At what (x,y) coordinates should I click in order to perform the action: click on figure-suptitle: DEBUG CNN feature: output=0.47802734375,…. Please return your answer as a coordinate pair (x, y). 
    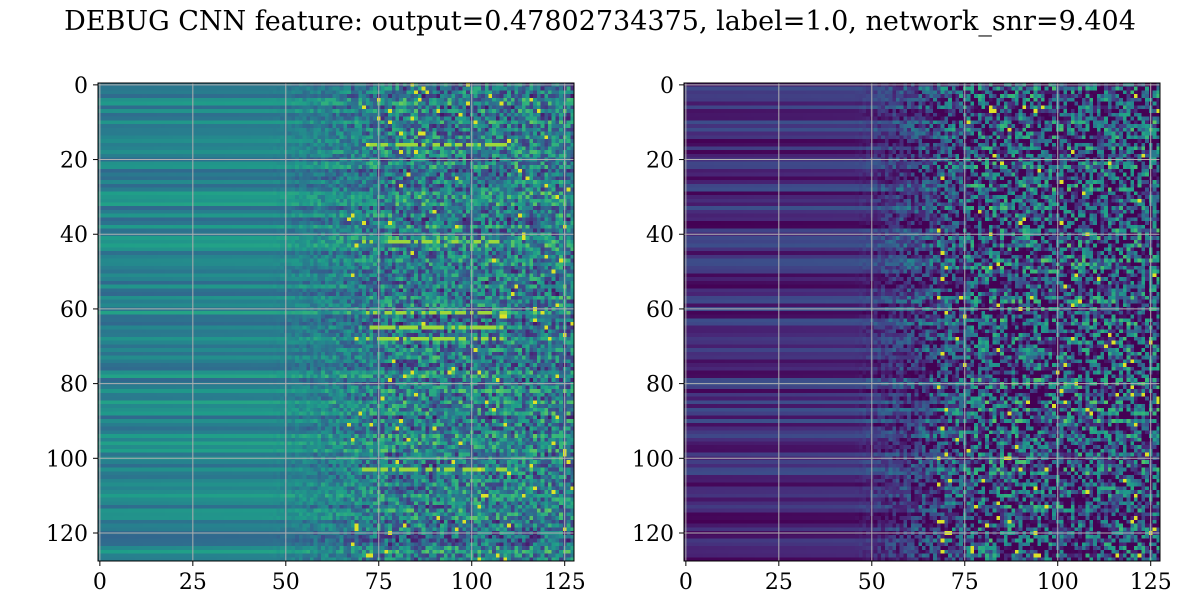
    Looking at the image, I should click on (600, 21).